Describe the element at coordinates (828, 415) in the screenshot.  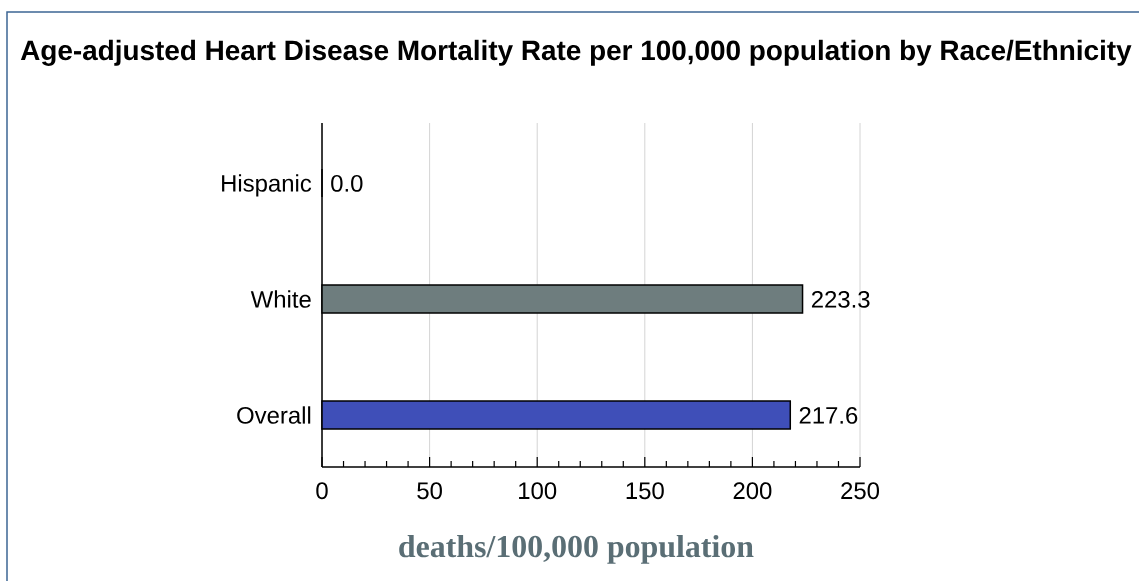
I see `data-label: 217.6` at that location.